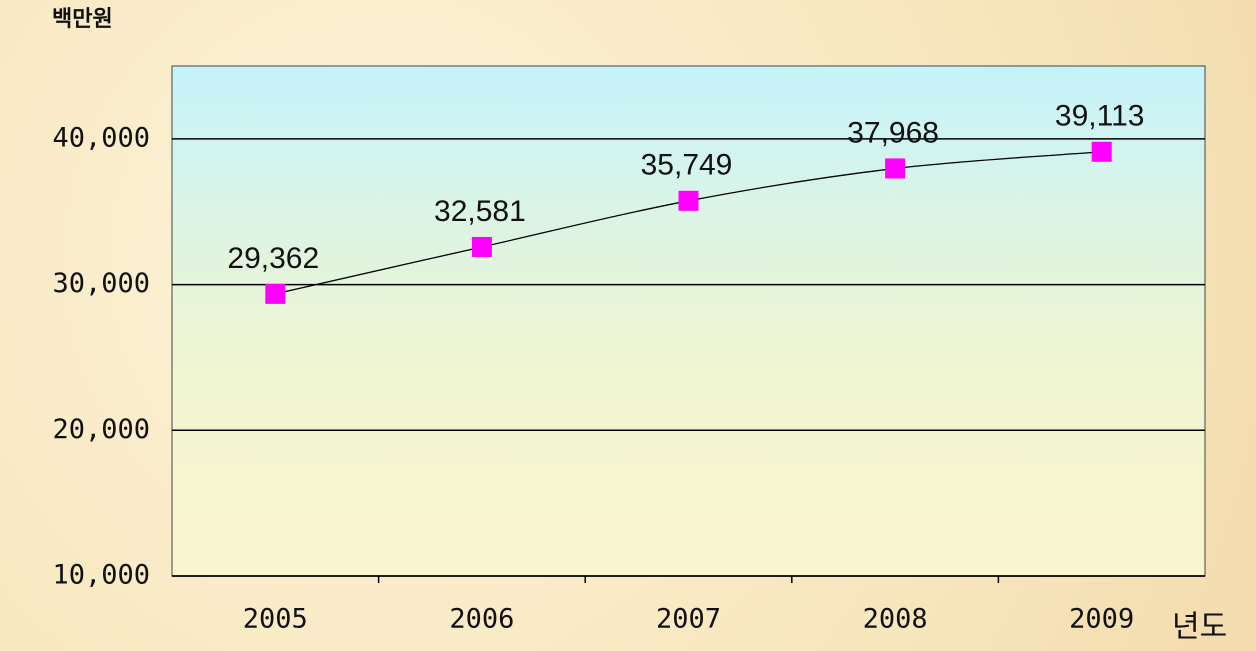  What do you see at coordinates (481, 619) in the screenshot?
I see `x-tick-label: 2006` at bounding box center [481, 619].